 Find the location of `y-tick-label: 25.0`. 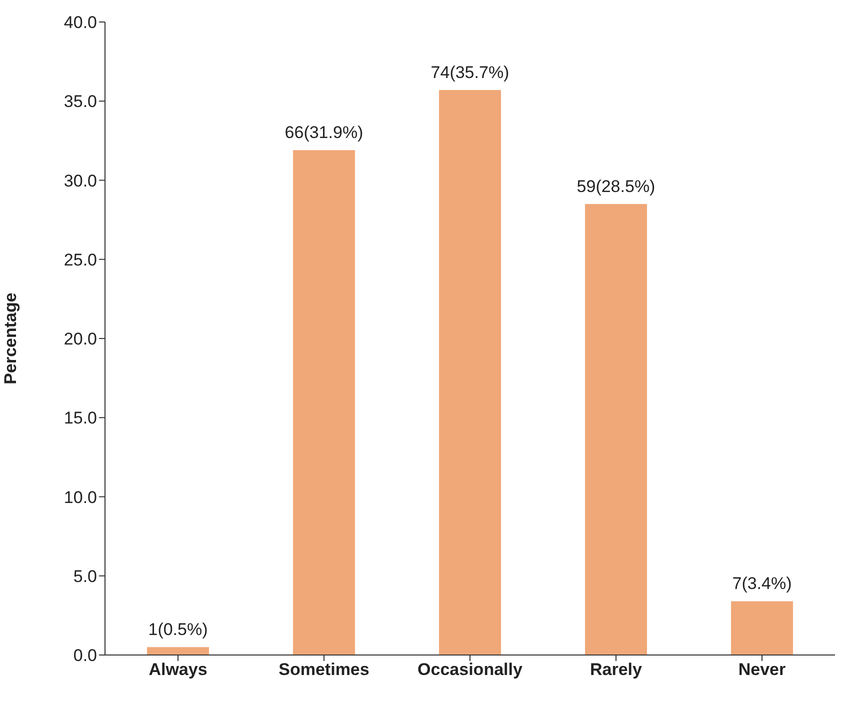

y-tick-label: 25.0 is located at coordinates (80, 260).